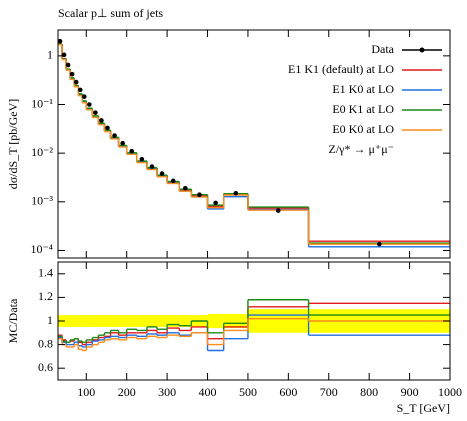 Image resolution: width=467 pixels, height=421 pixels. I want to click on legend-label: E1 K0 at LO, so click(363, 89).